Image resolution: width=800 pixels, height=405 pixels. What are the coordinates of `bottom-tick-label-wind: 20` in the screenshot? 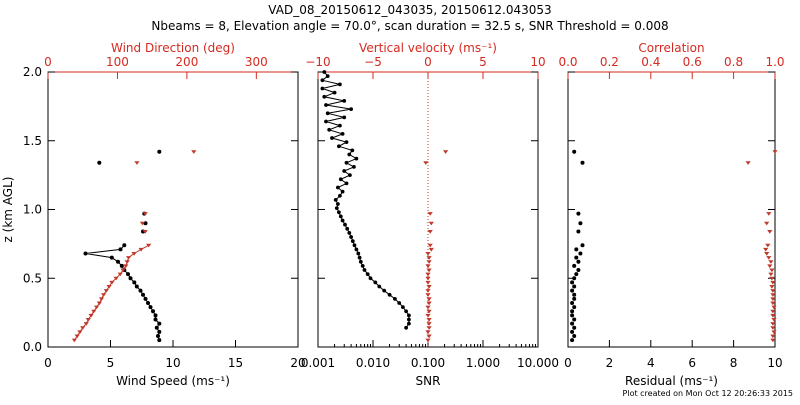 It's located at (297, 363).